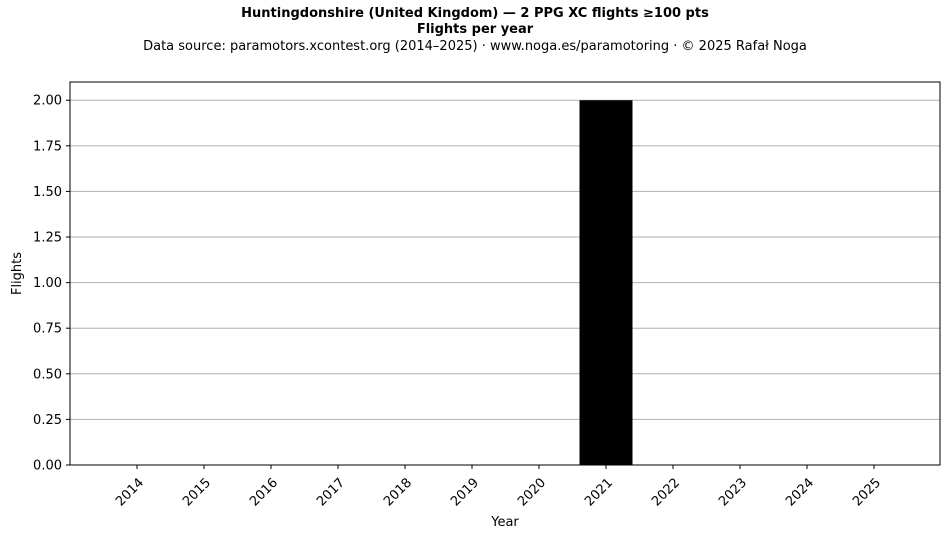 The height and width of the screenshot is (539, 950). I want to click on x-tick-label: 2016, so click(264, 492).